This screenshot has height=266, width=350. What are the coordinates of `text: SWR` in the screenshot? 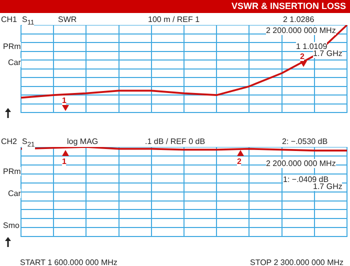 It's located at (67, 19).